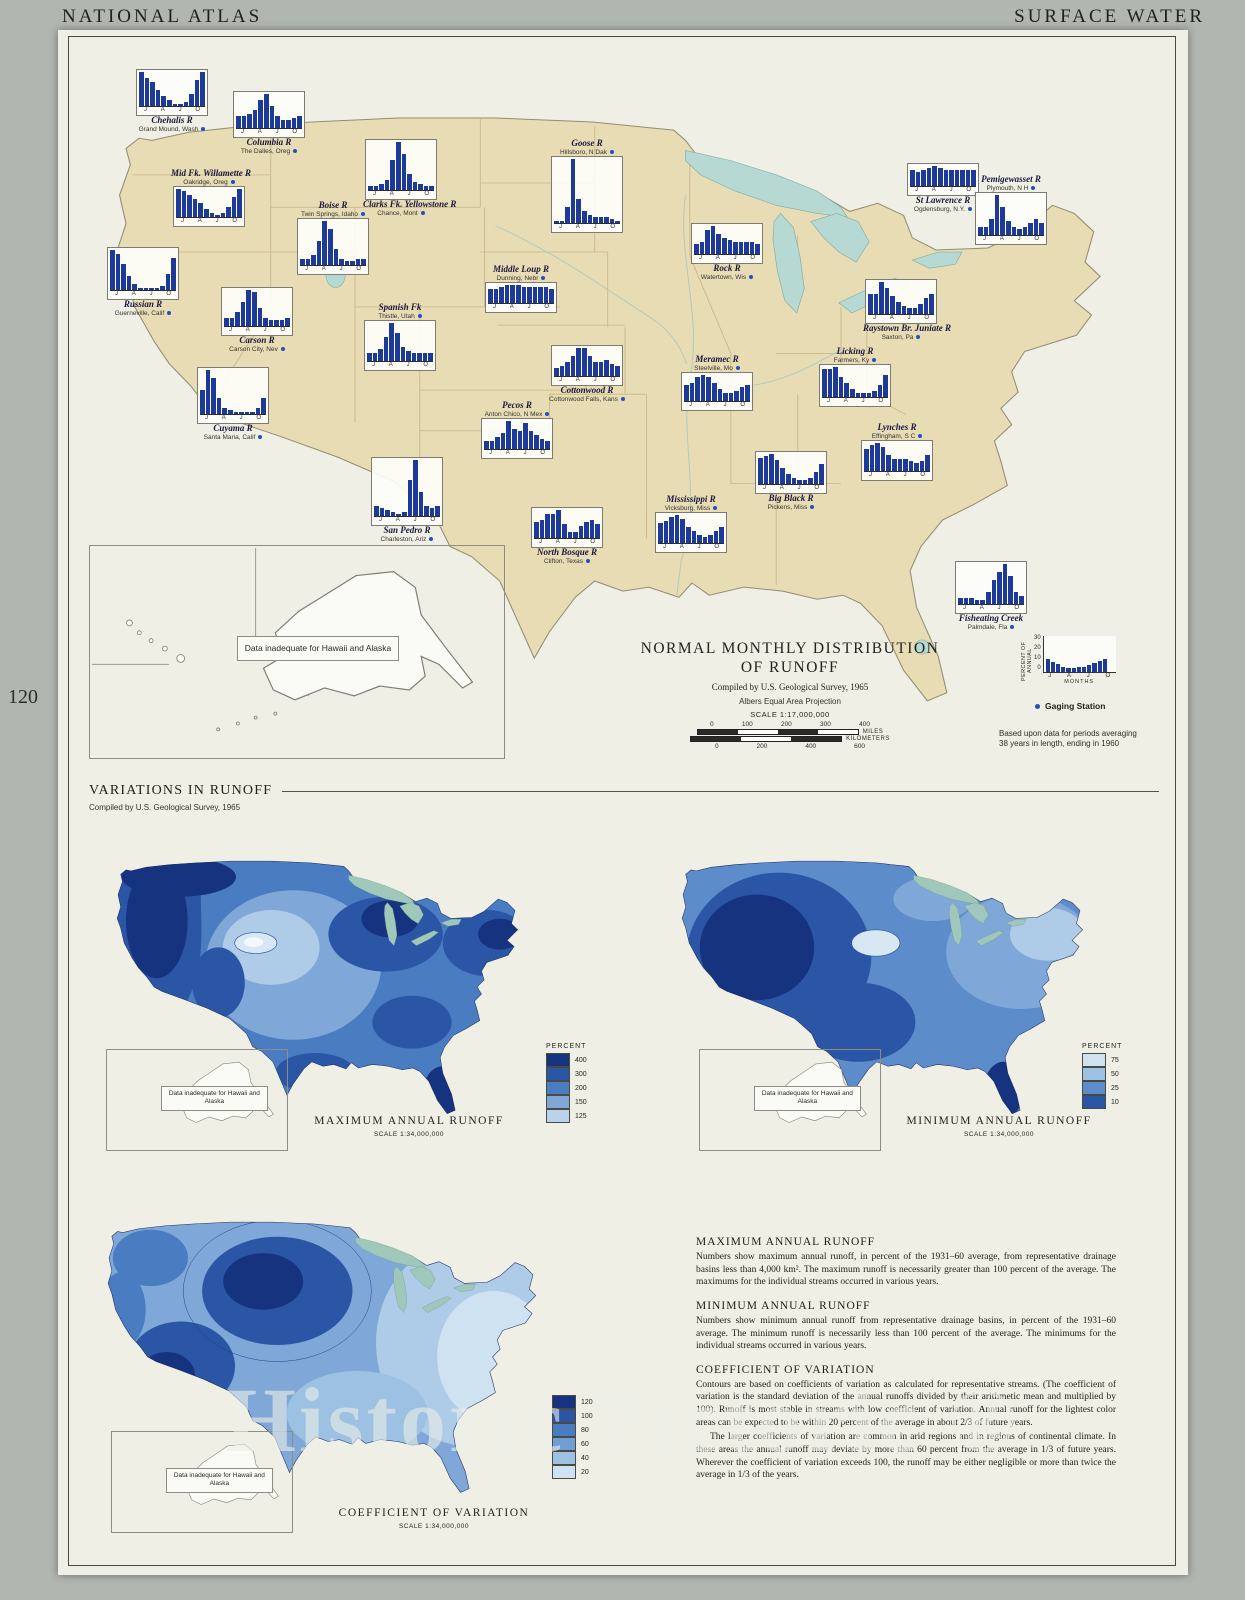 Image resolution: width=1245 pixels, height=1600 pixels. Describe the element at coordinates (409, 1126) in the screenshot. I see `caption-max-runoff: MAXIMUM ANNUAL RUNOFF SCALE 1:34,000,000` at that location.